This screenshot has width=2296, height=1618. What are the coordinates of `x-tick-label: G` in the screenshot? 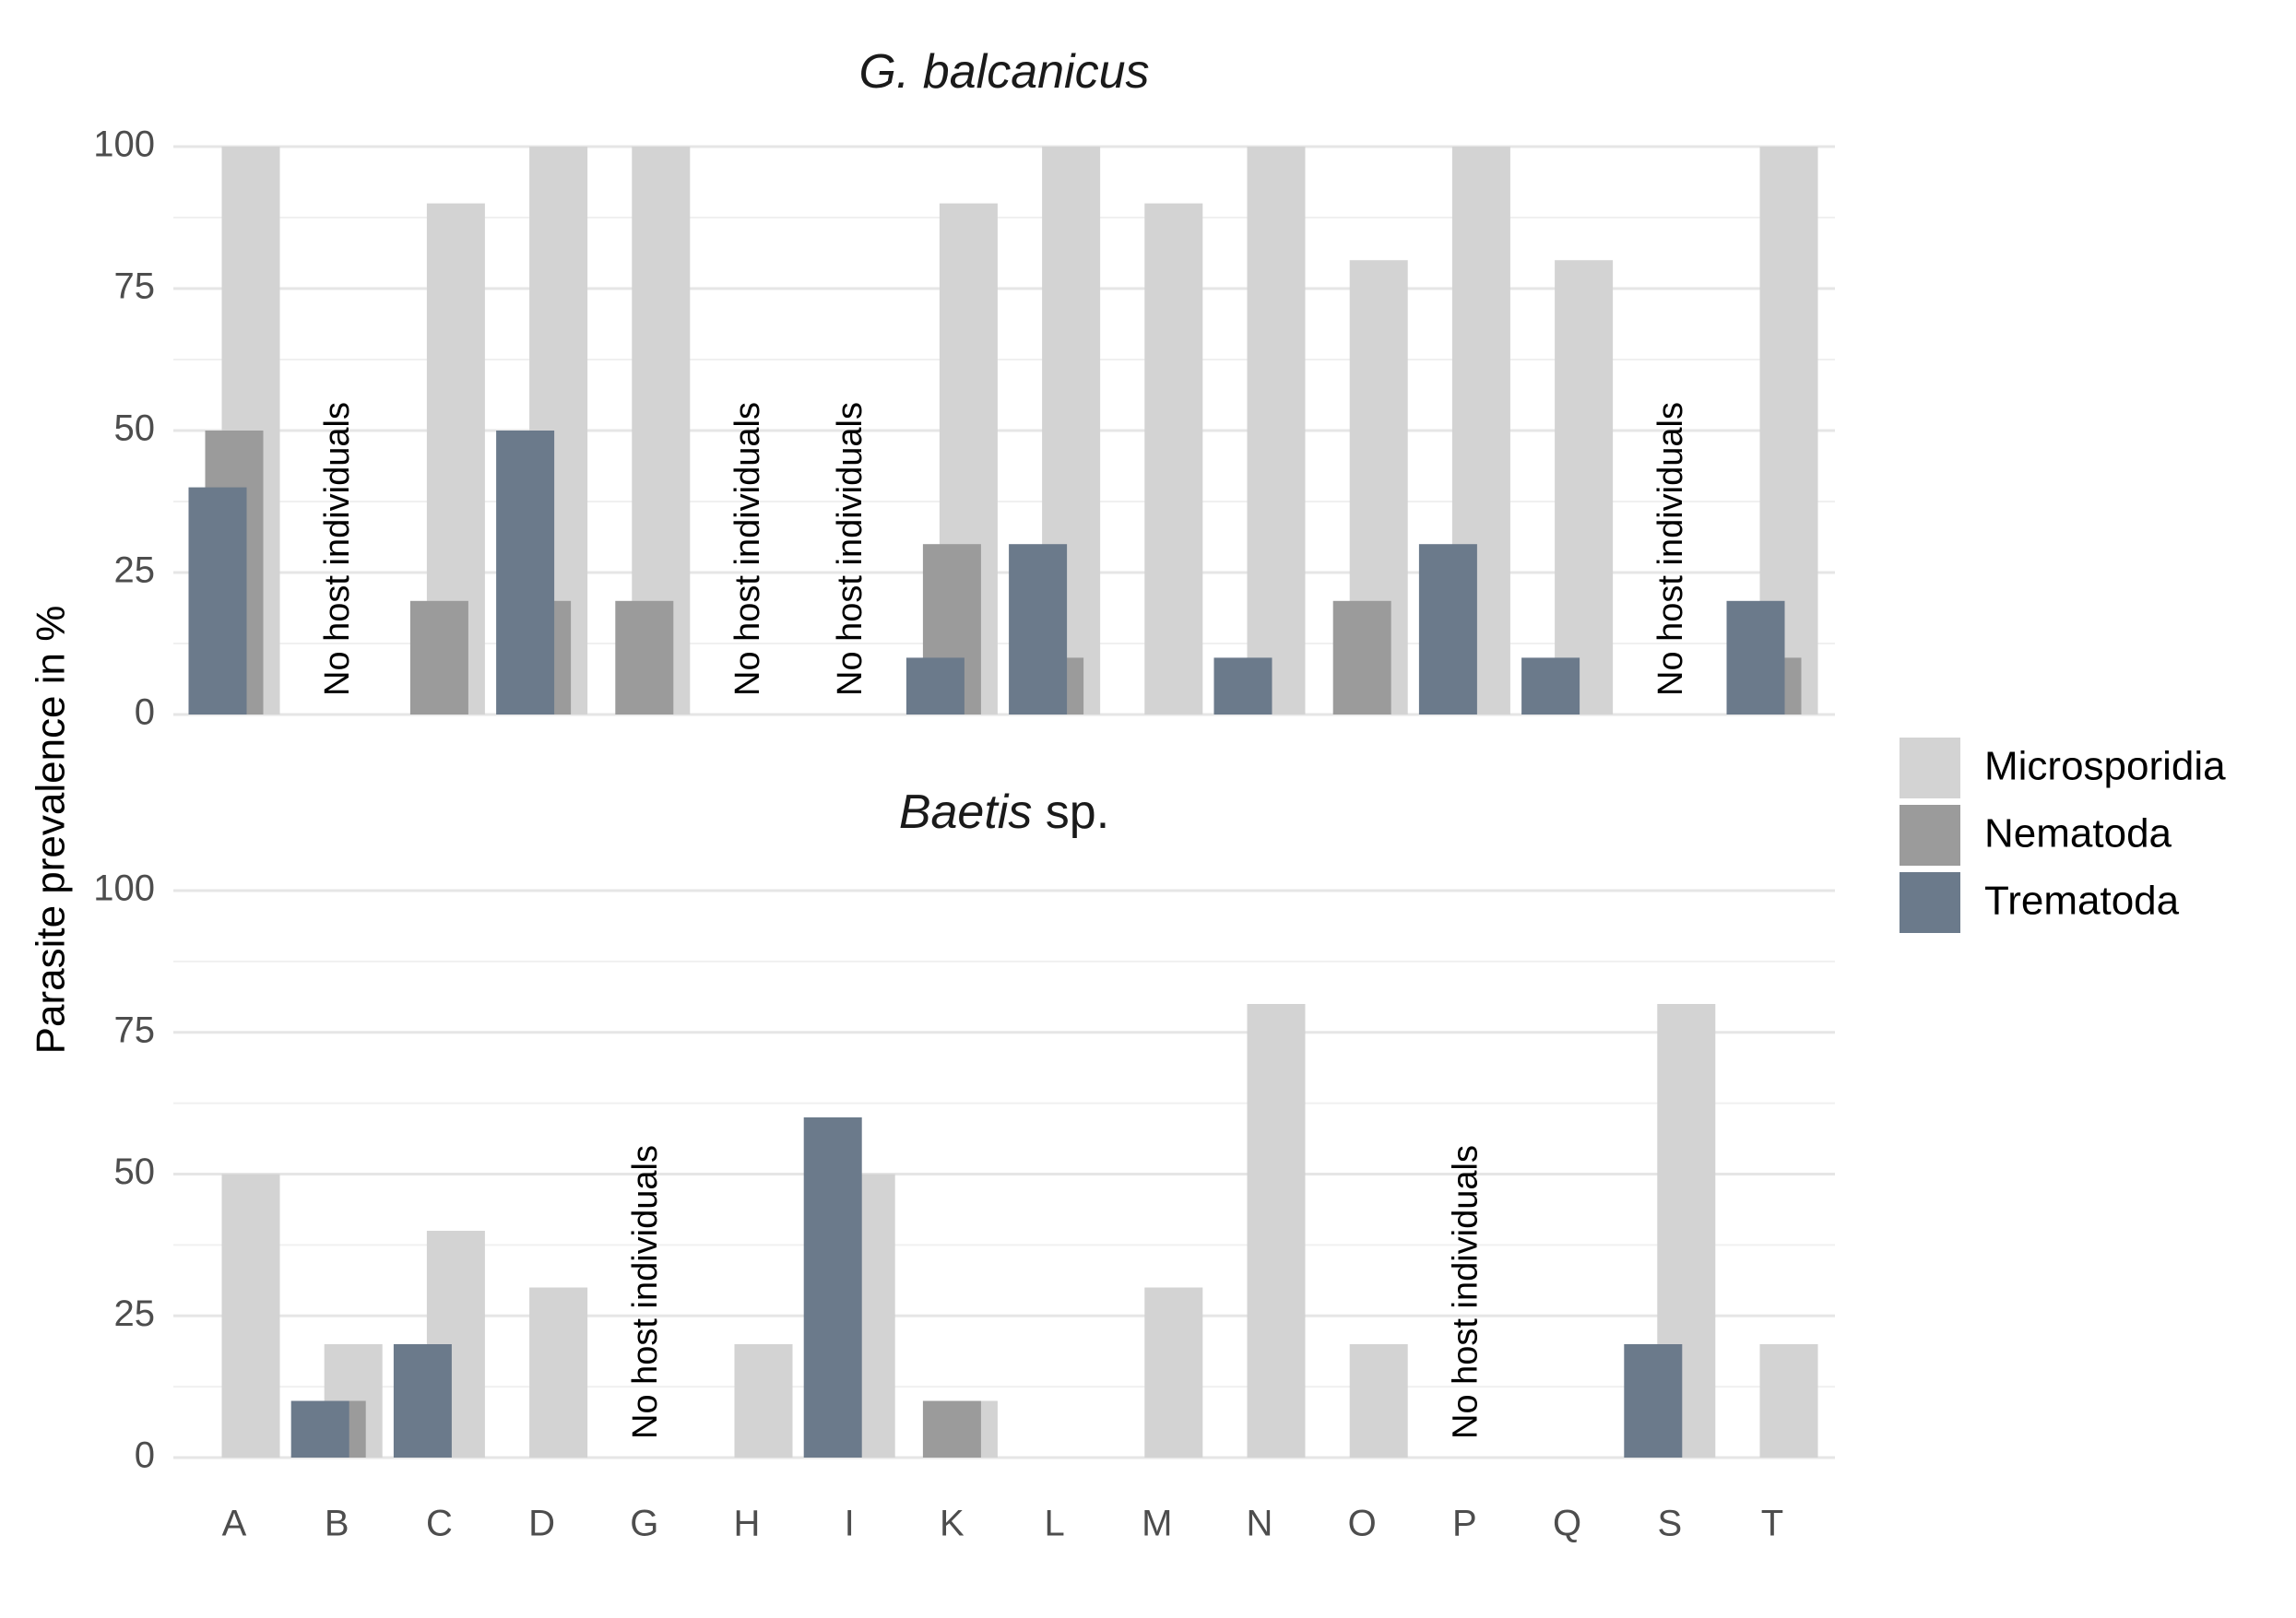 It's located at (644, 1524).